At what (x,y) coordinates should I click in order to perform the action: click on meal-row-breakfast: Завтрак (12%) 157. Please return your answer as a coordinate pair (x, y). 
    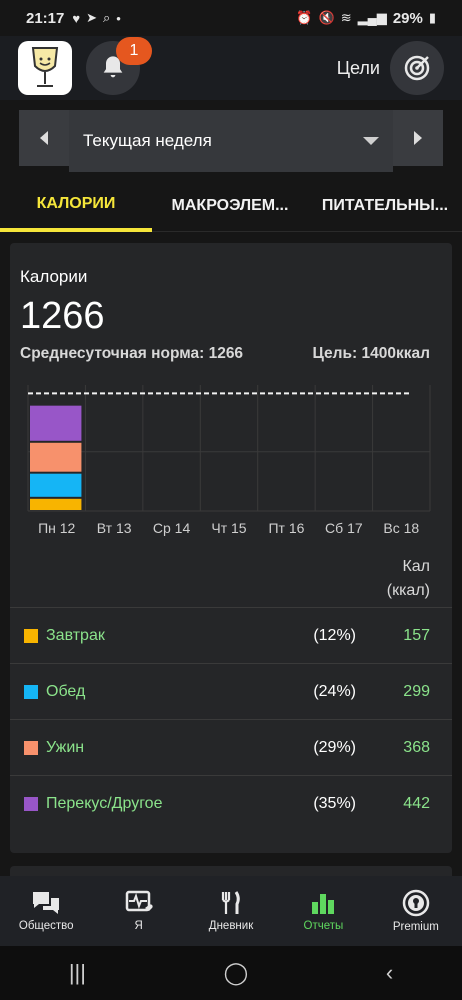
    Looking at the image, I should click on (231, 635).